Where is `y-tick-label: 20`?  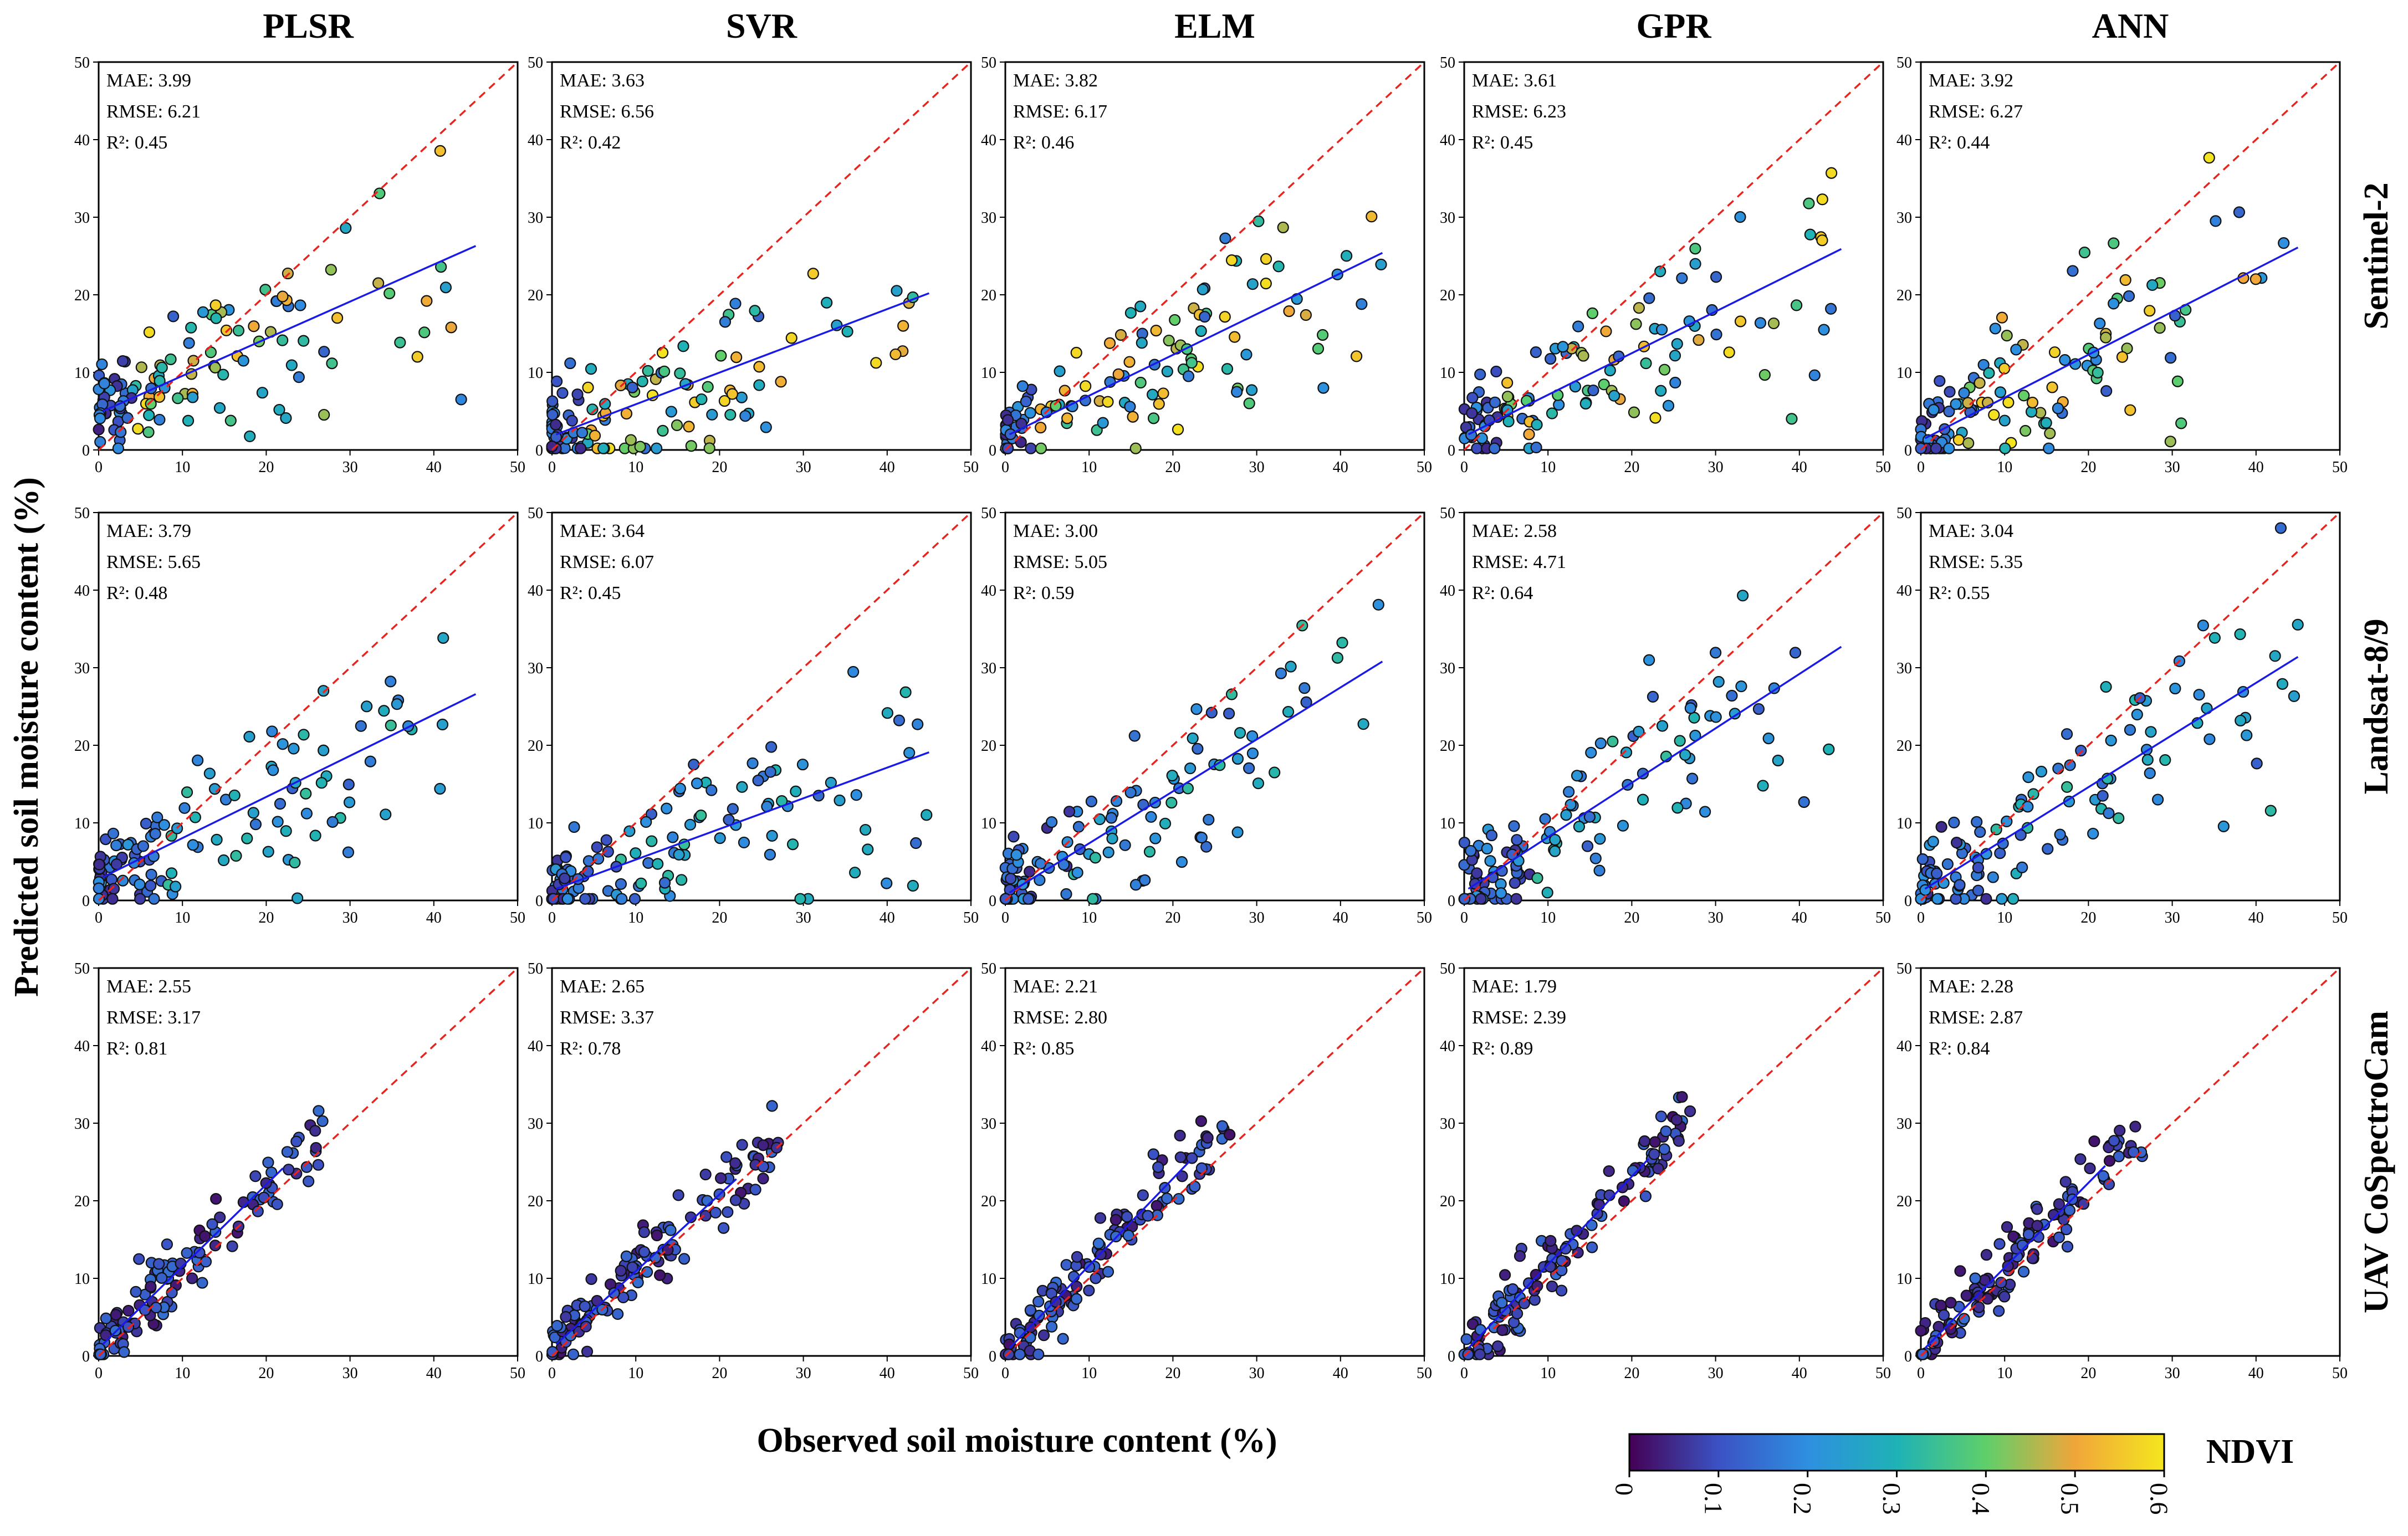 y-tick-label: 20 is located at coordinates (1447, 746).